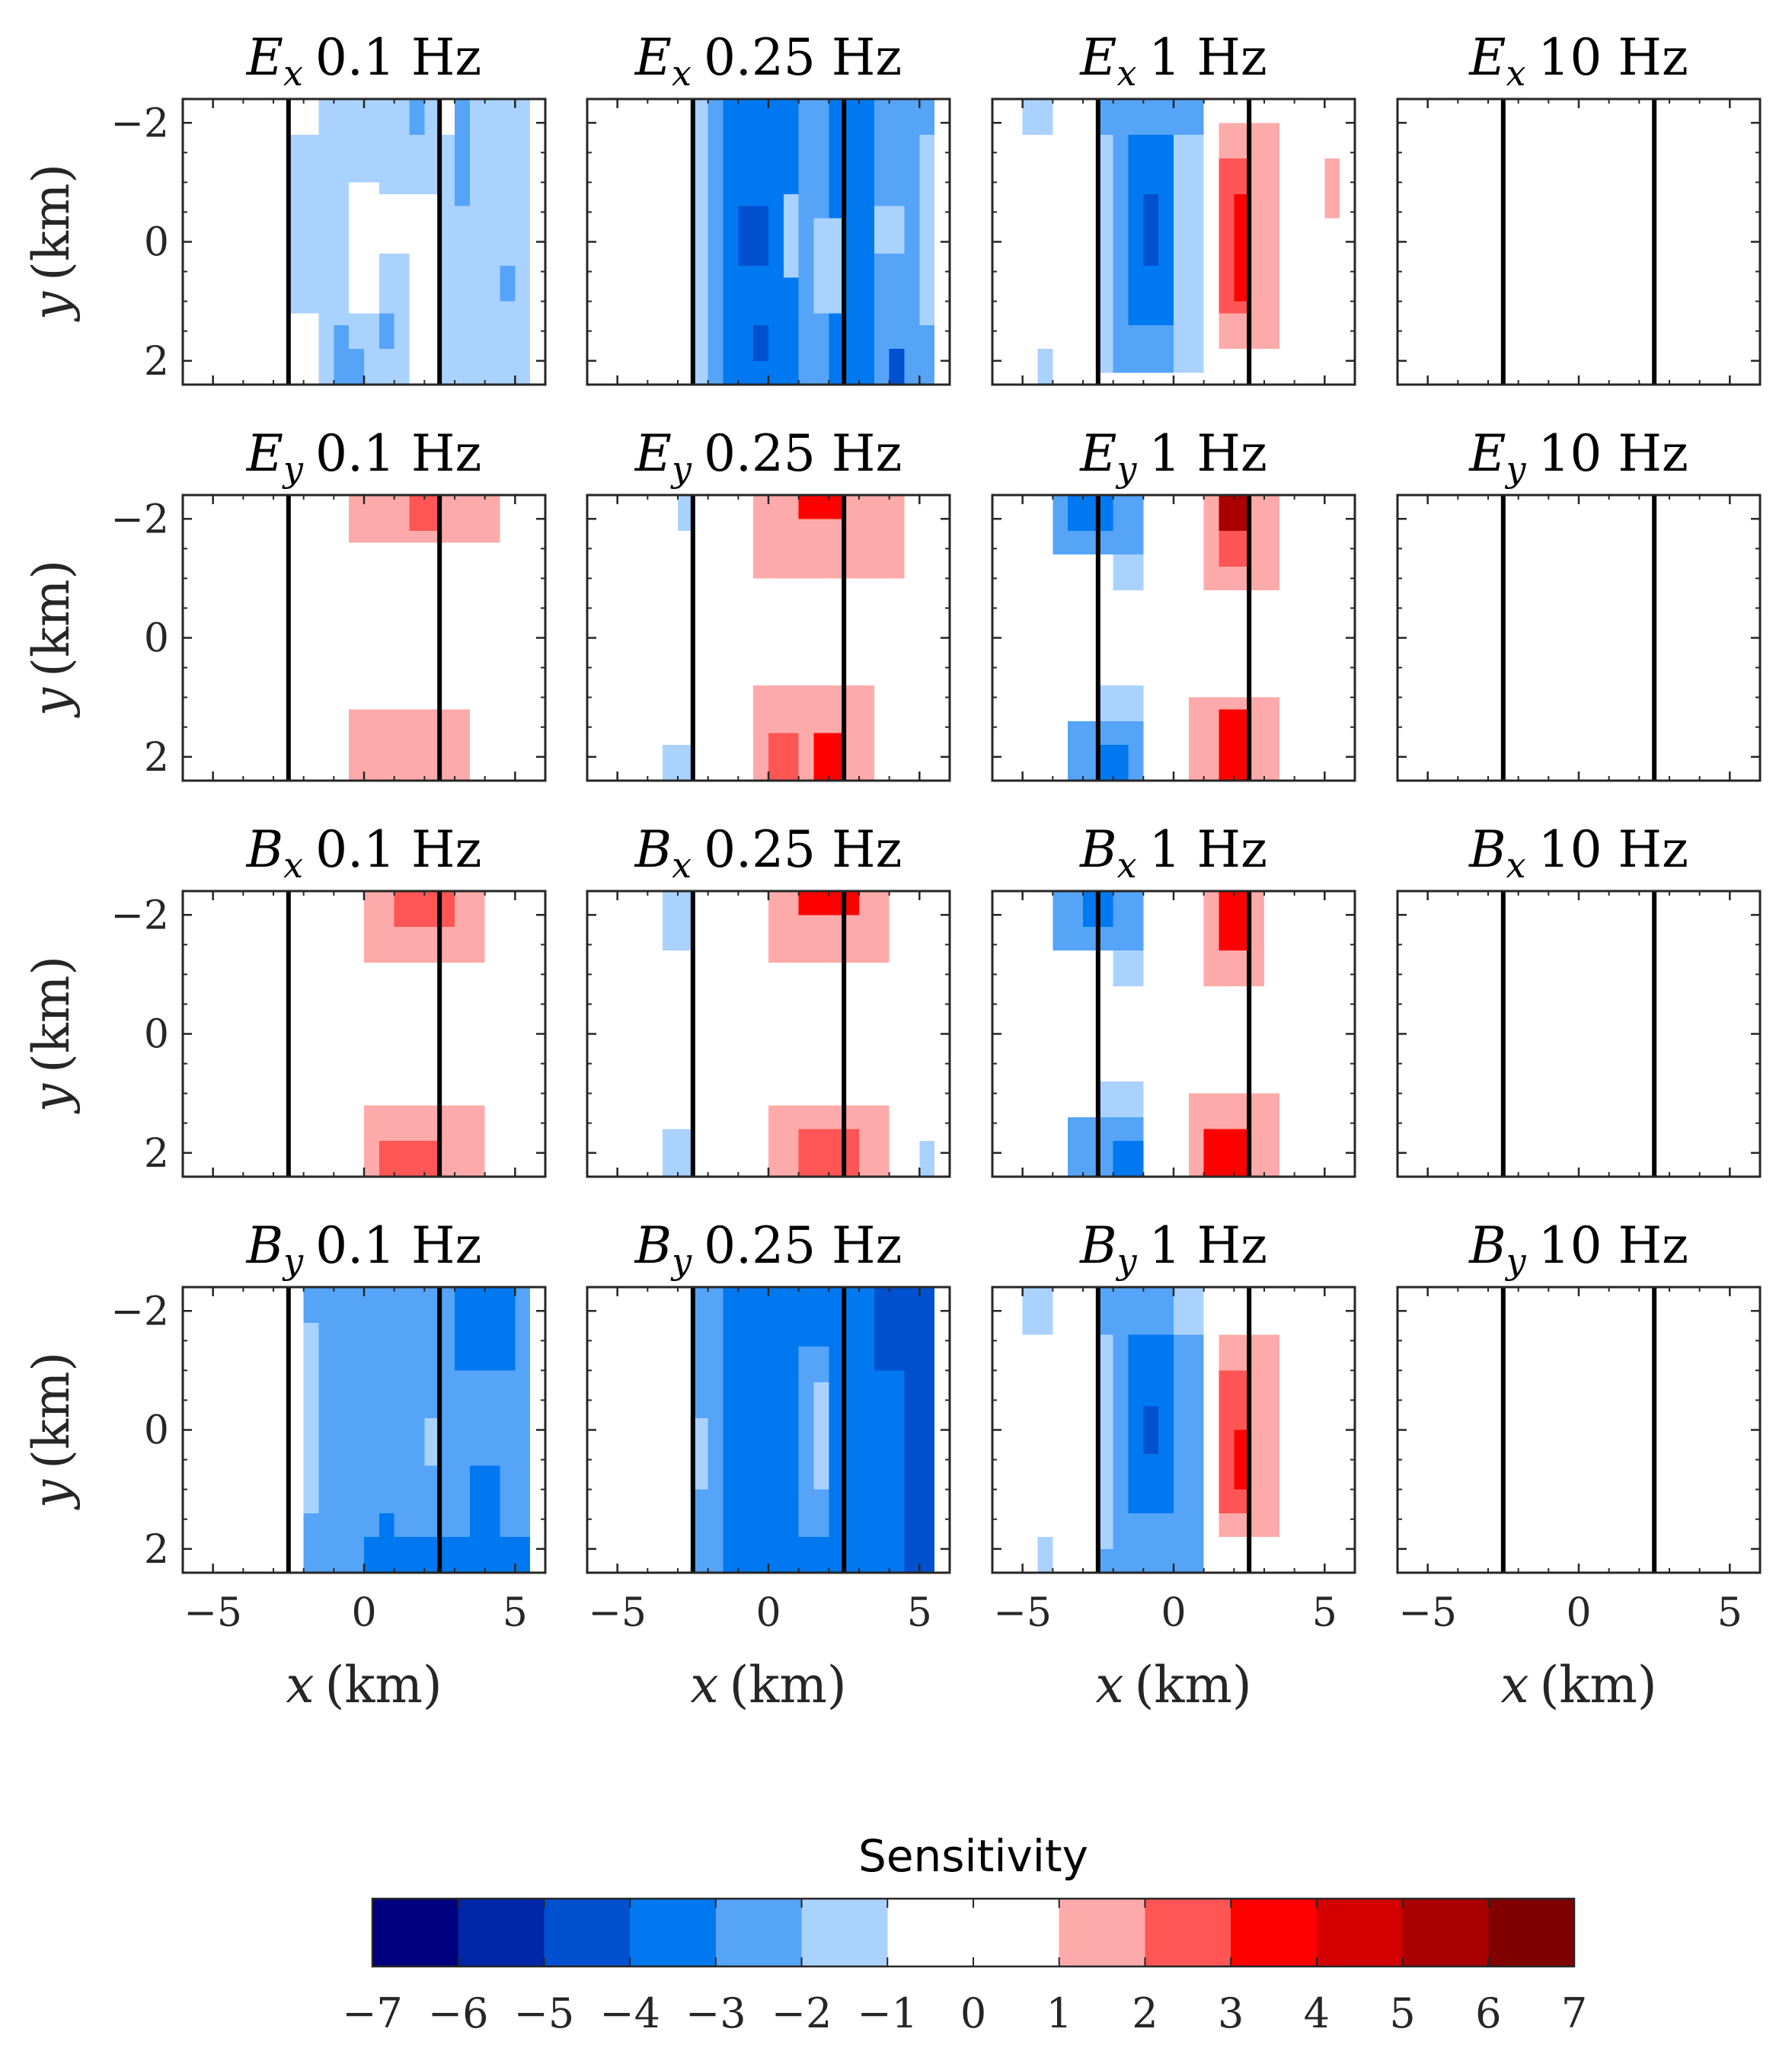  What do you see at coordinates (52, 306) in the screenshot?
I see `y-axis-label-var: y` at bounding box center [52, 306].